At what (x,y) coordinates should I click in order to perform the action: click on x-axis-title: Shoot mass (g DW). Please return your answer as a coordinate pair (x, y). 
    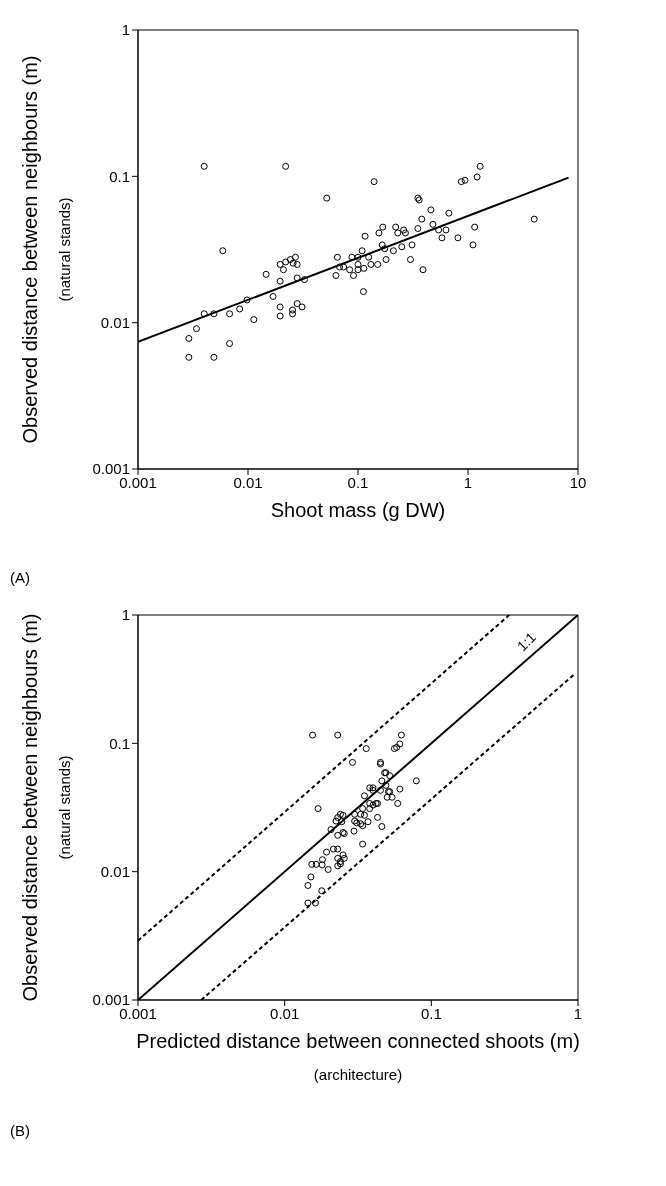
    Looking at the image, I should click on (358, 510).